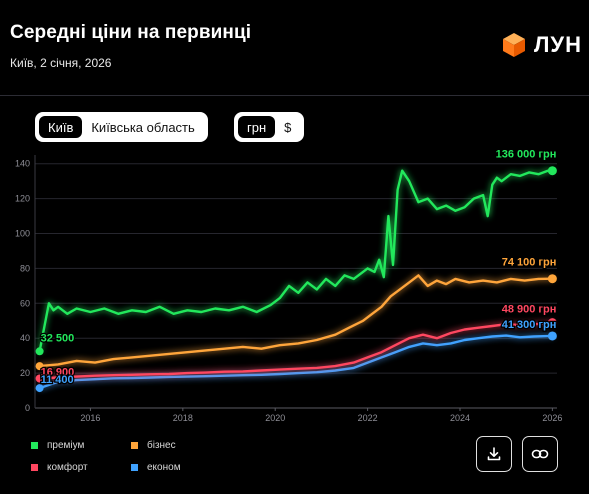  Describe the element at coordinates (61, 127) in the screenshot. I see `region-option-kyiv: Київ` at that location.